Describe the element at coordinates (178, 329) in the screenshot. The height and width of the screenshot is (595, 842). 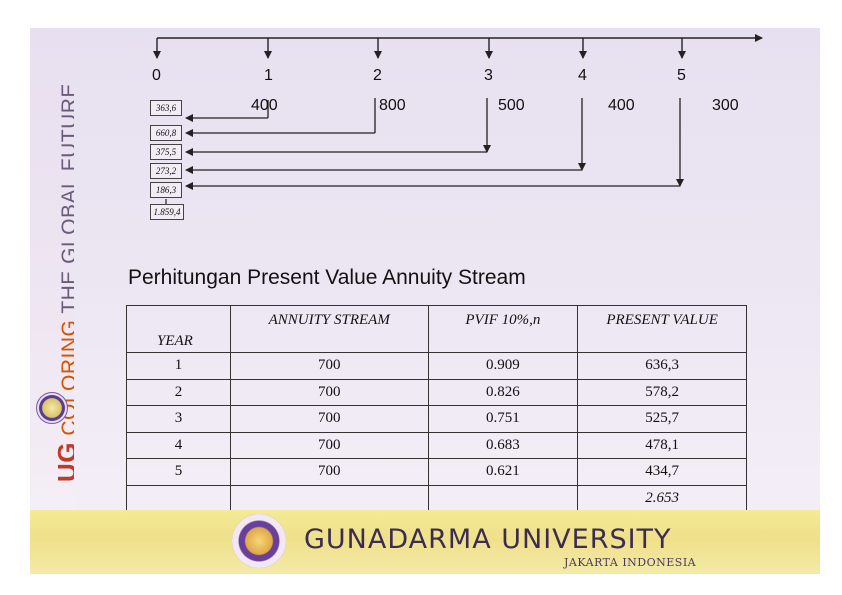
I see `header-year: YEAR` at that location.